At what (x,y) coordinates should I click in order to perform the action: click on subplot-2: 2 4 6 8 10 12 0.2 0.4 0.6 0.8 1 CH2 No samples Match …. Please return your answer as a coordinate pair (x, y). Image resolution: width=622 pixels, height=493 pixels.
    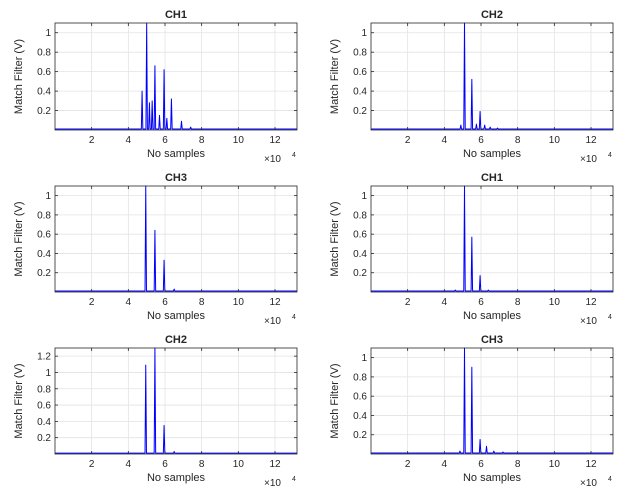
    Looking at the image, I should click on (471, 87).